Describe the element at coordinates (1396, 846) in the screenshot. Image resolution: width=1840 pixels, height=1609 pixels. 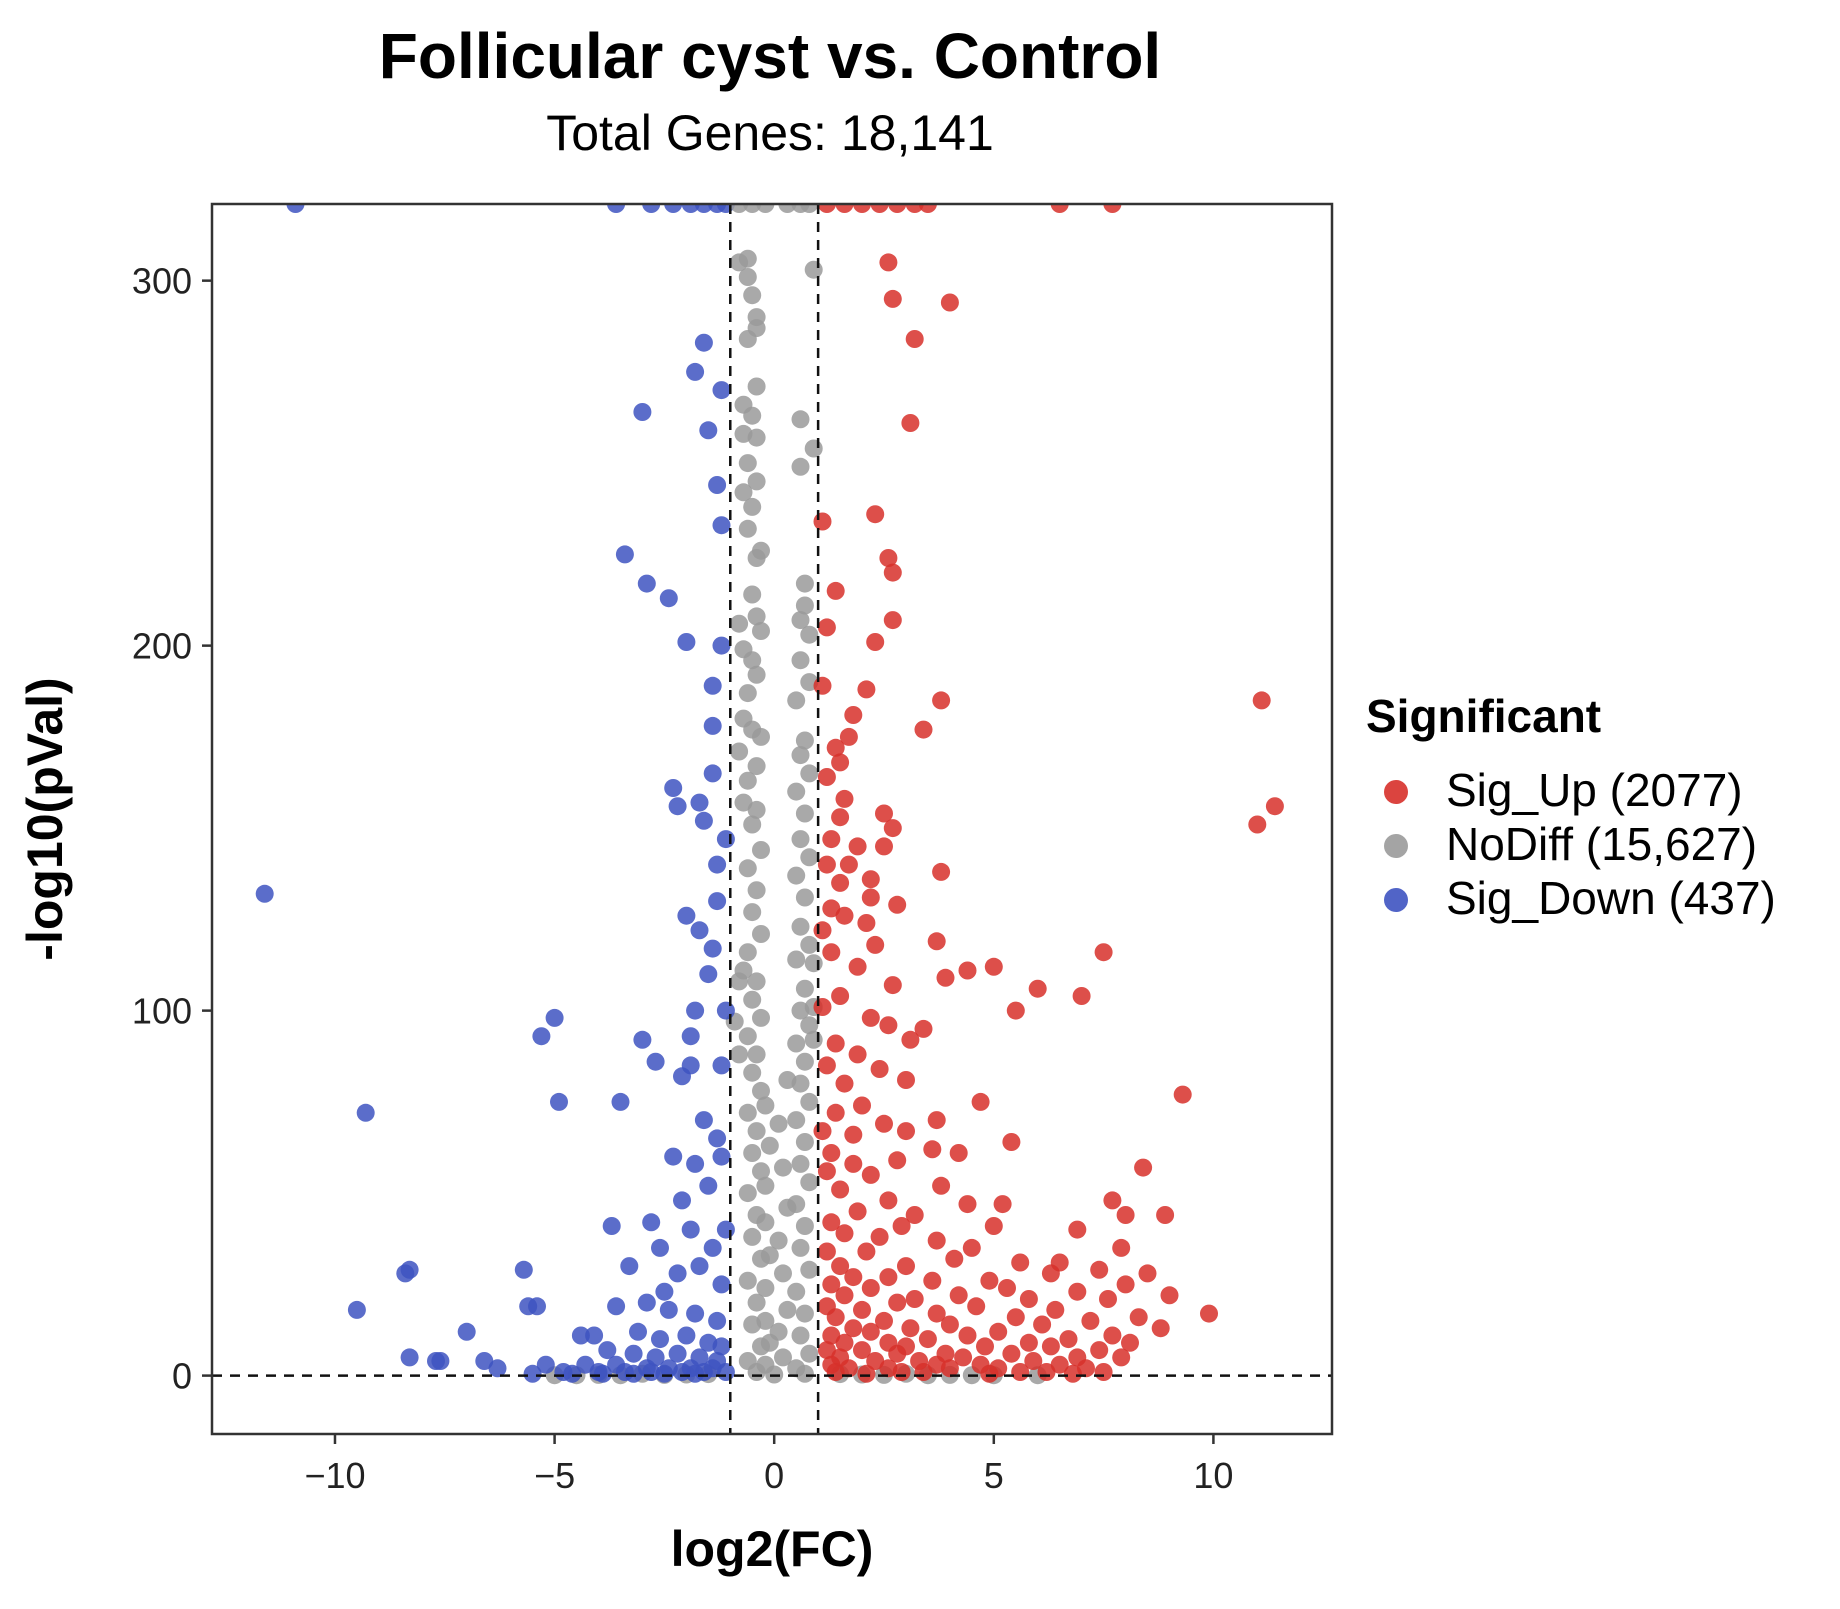
I see `legend-swatch-nodiff` at that location.